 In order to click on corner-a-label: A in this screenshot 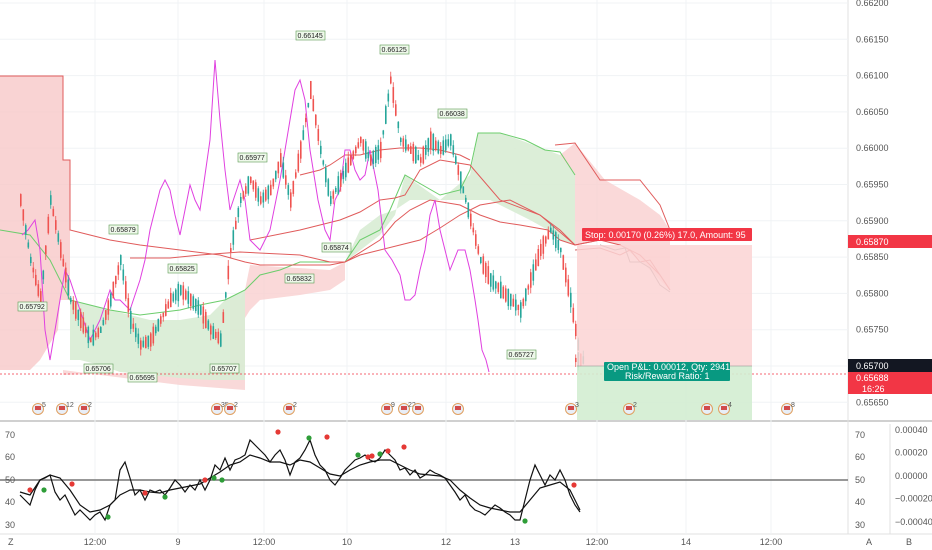, I will do `click(869, 542)`.